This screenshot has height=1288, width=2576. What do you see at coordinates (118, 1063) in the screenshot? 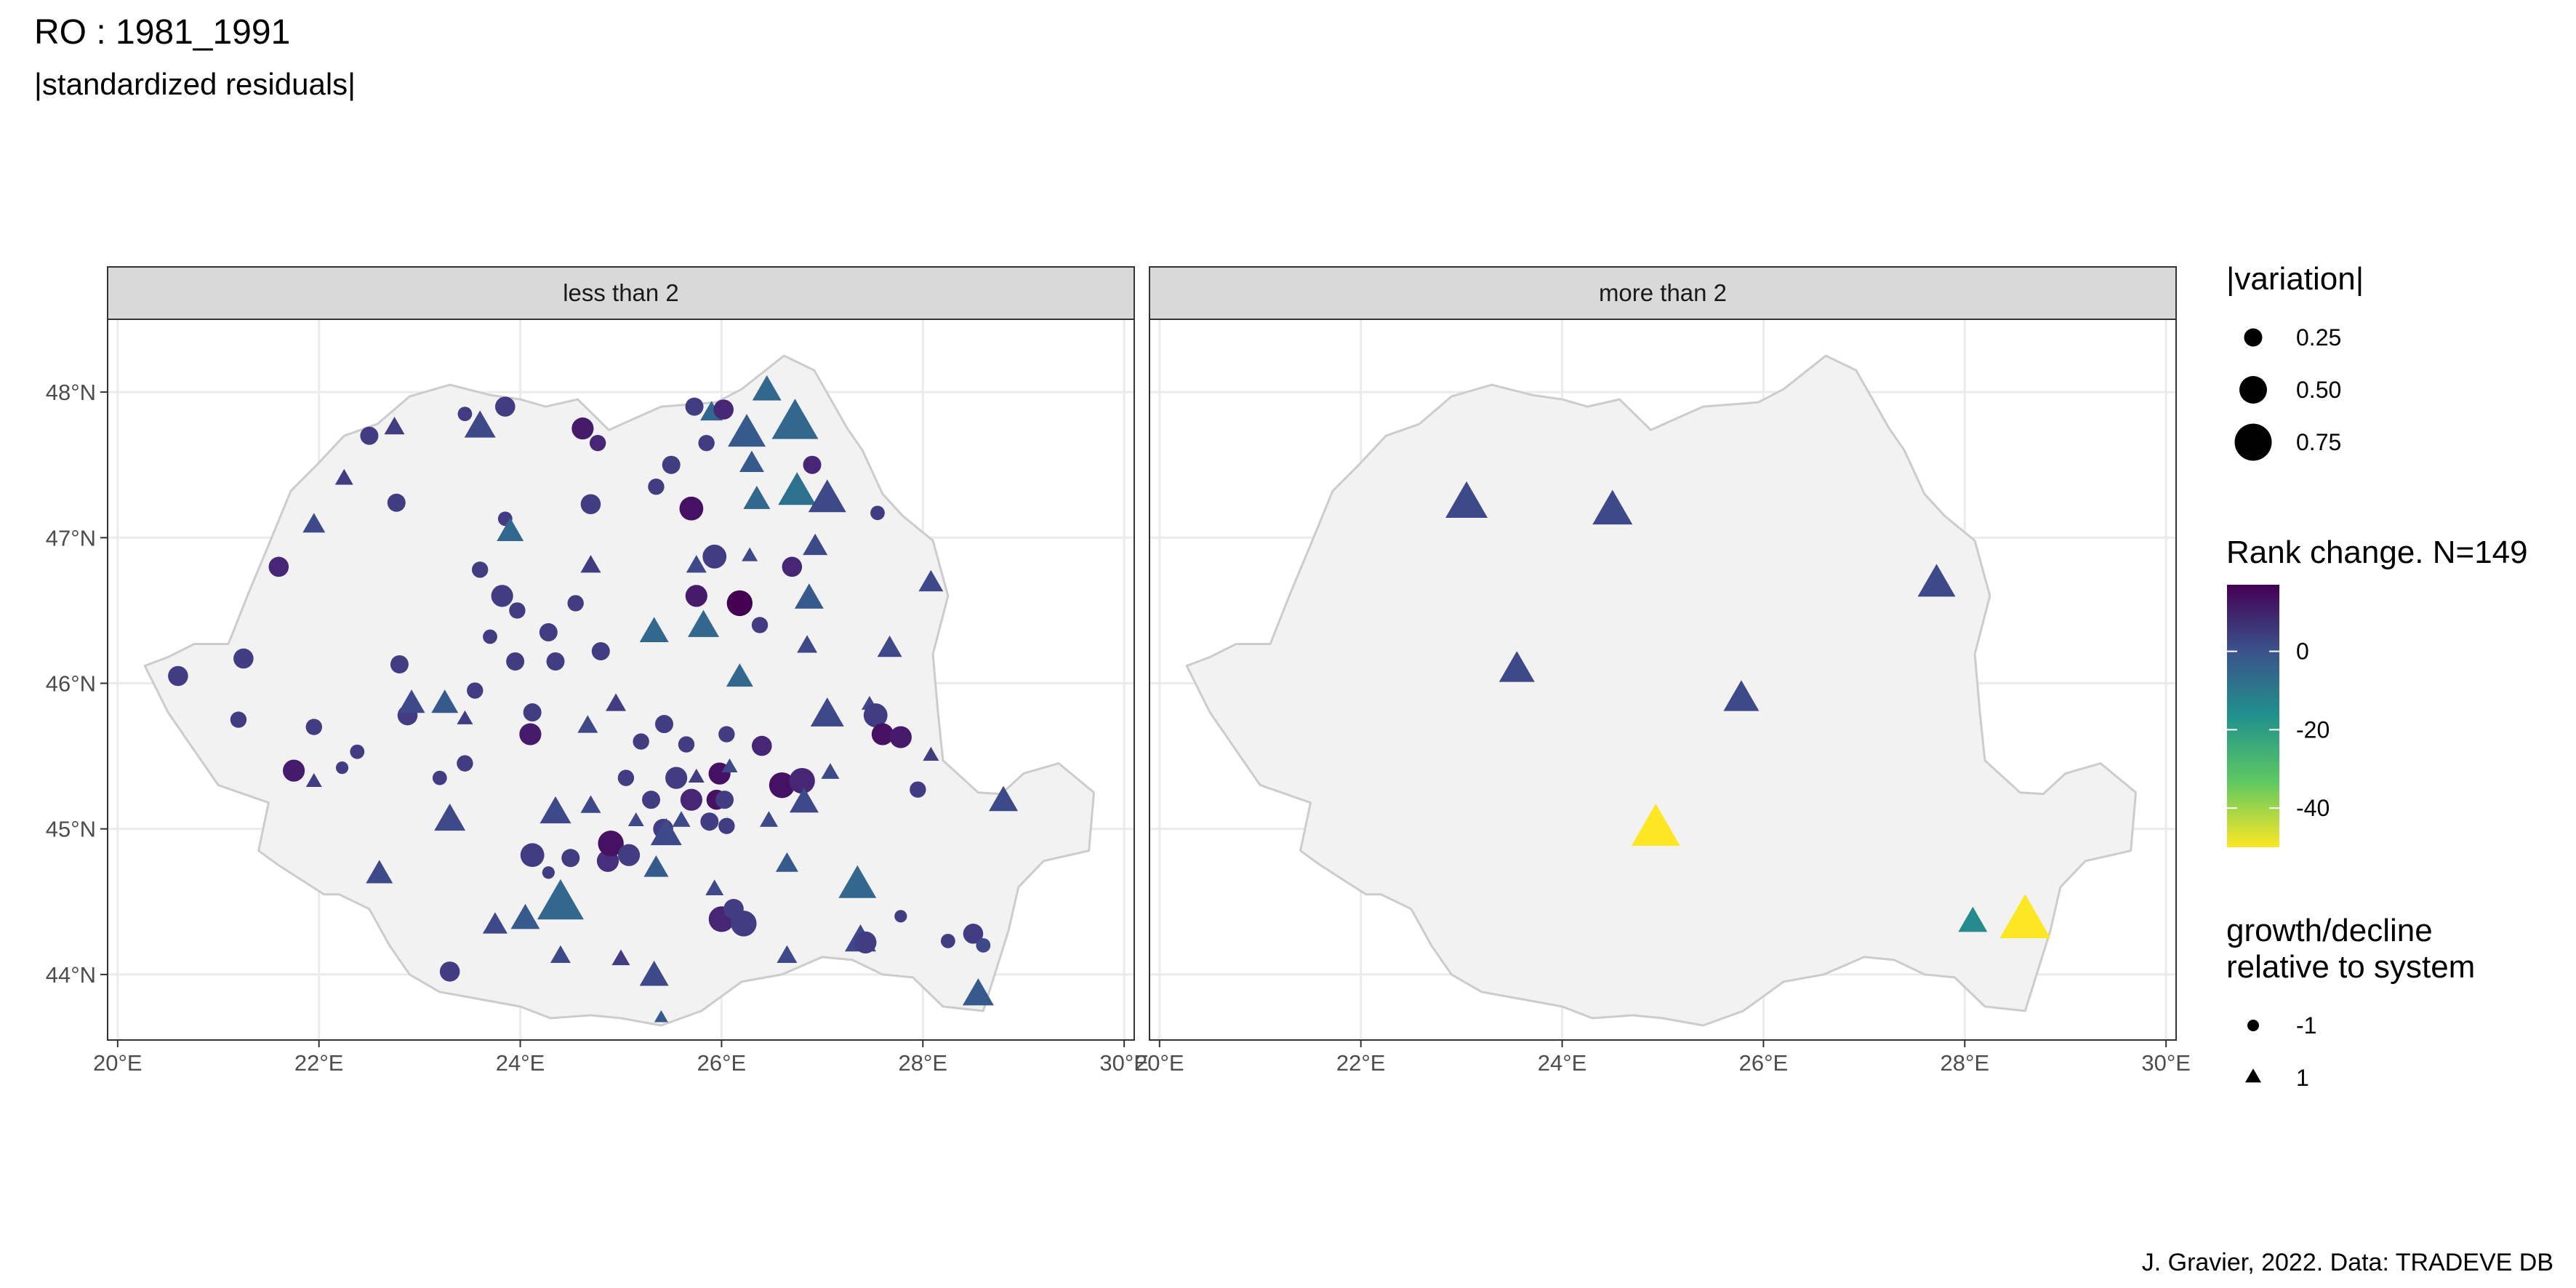
I see `x-tick-label: 20°E` at bounding box center [118, 1063].